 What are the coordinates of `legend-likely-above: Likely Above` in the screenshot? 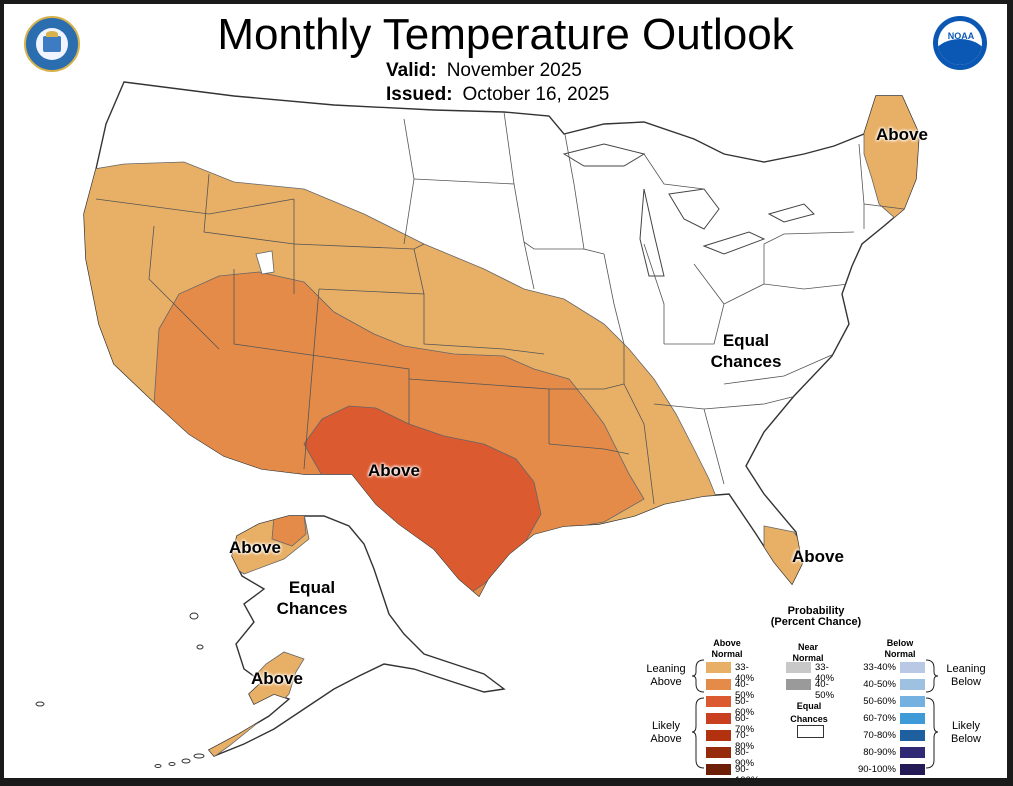 It's located at (666, 733).